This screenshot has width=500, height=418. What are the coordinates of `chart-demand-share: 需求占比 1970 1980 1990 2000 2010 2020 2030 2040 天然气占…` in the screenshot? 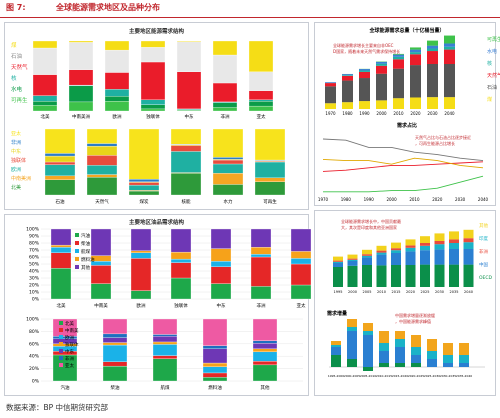 It's located at (403, 162).